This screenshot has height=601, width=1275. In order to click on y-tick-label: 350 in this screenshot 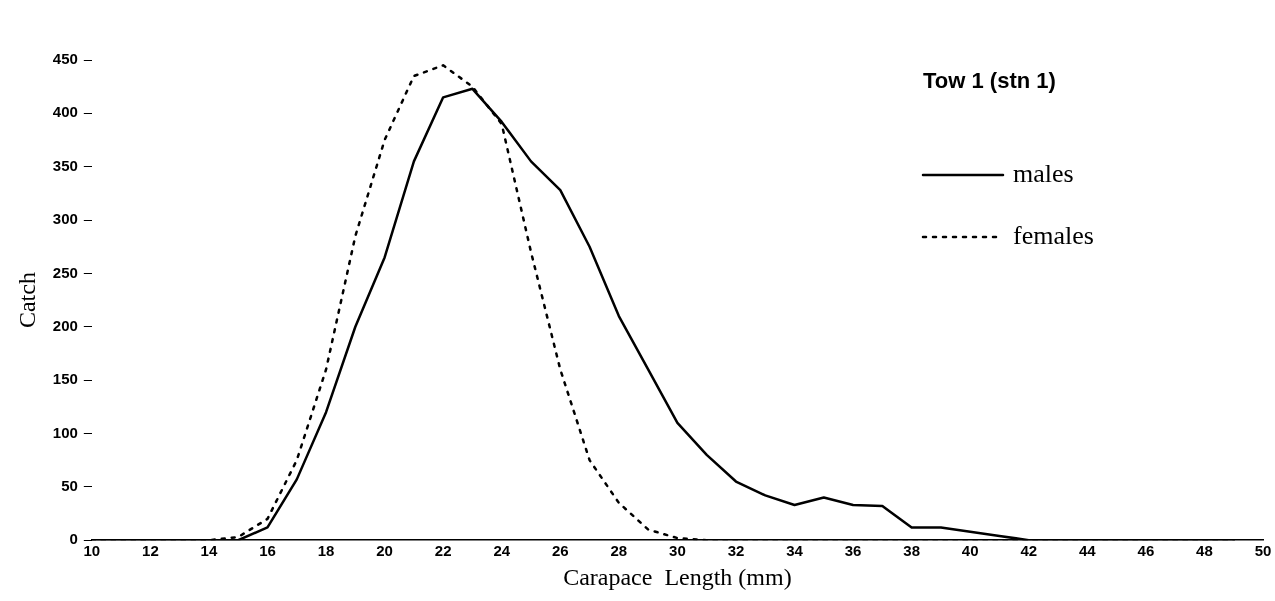, I will do `click(65, 165)`.